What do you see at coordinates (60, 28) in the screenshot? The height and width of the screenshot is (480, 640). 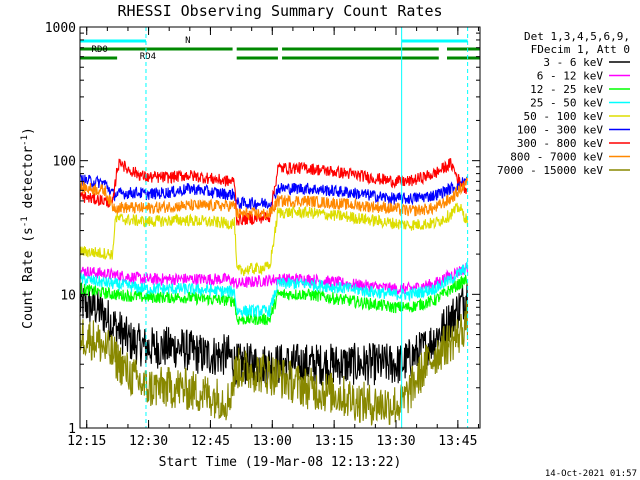 I see `y-tick-label: 1000` at bounding box center [60, 28].